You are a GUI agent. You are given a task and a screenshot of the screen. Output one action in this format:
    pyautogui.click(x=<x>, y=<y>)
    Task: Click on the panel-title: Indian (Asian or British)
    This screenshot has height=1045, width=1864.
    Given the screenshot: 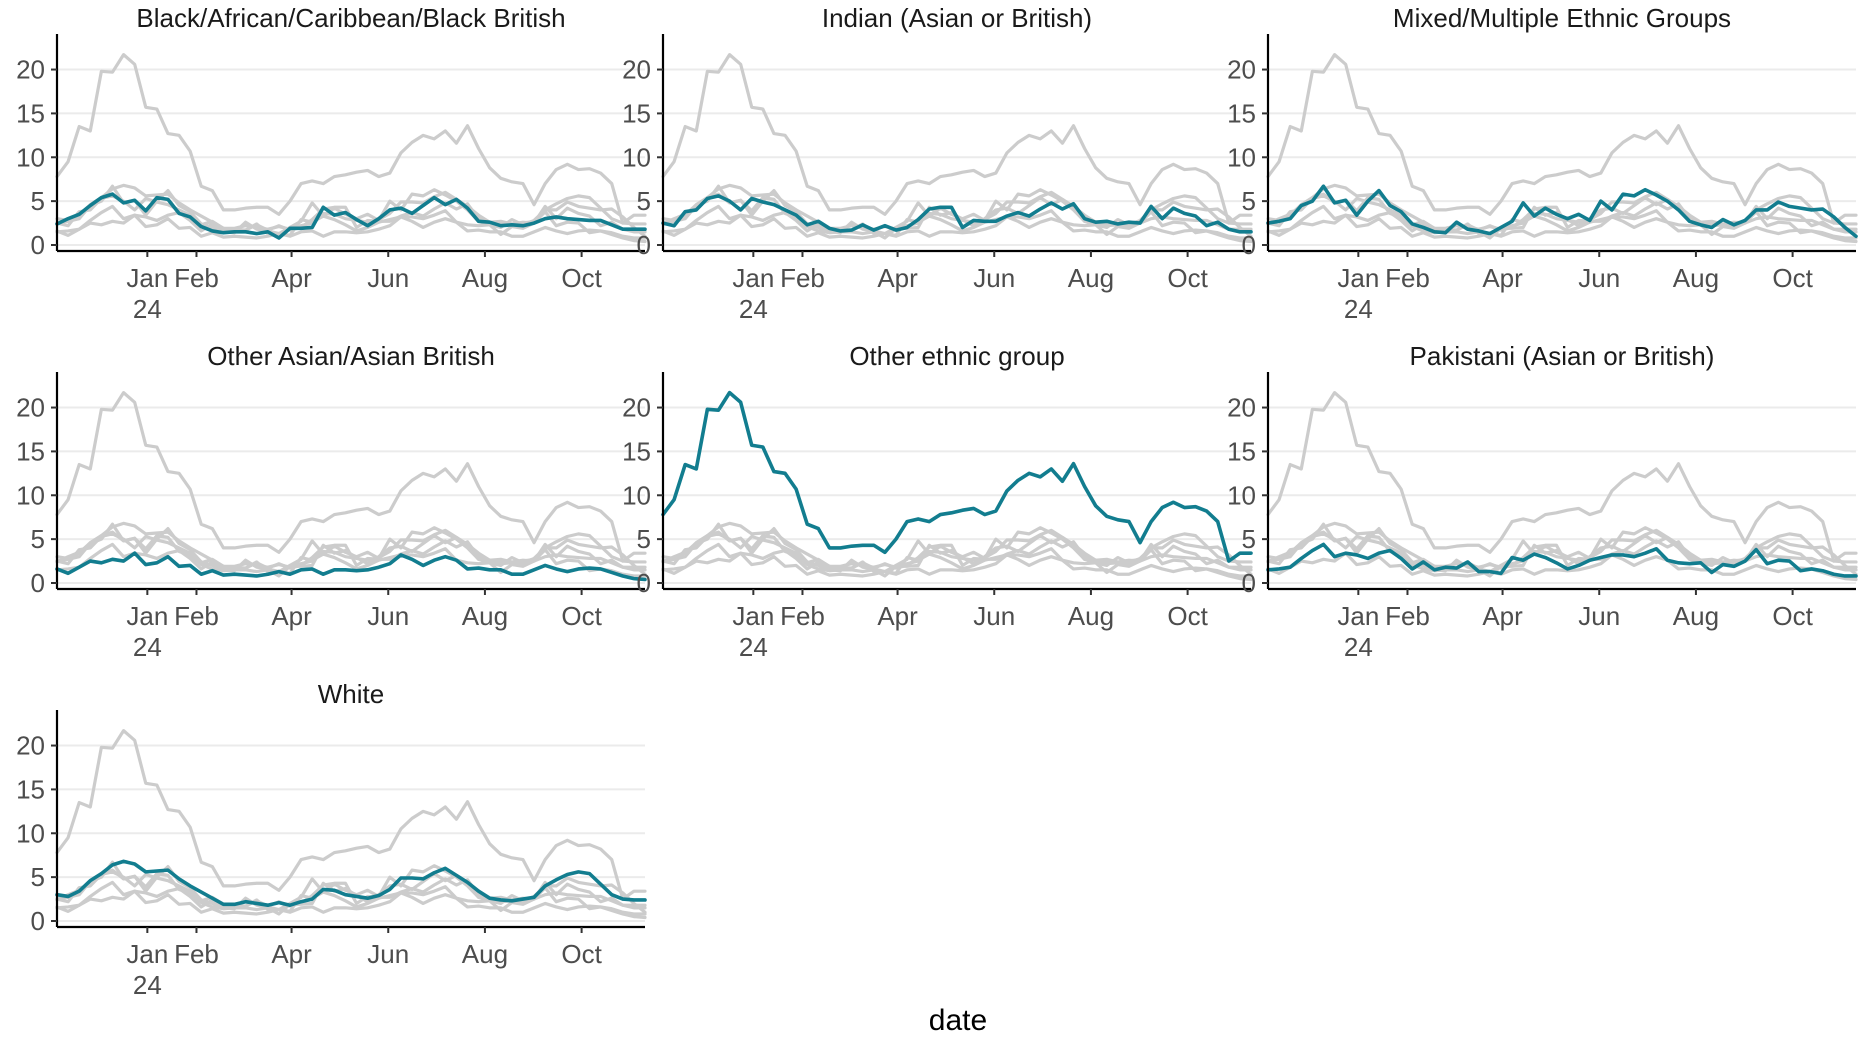 What is the action you would take?
    pyautogui.click(x=957, y=18)
    